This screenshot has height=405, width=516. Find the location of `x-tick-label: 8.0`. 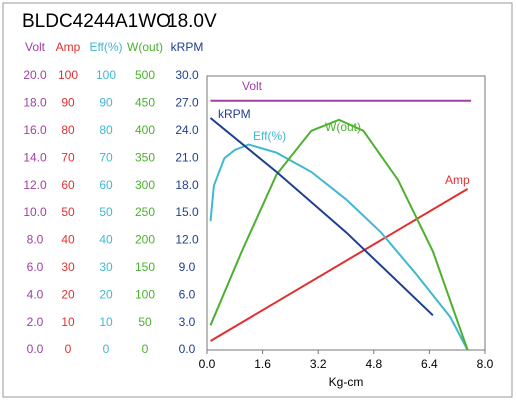

x-tick-label: 8.0 is located at coordinates (485, 364).